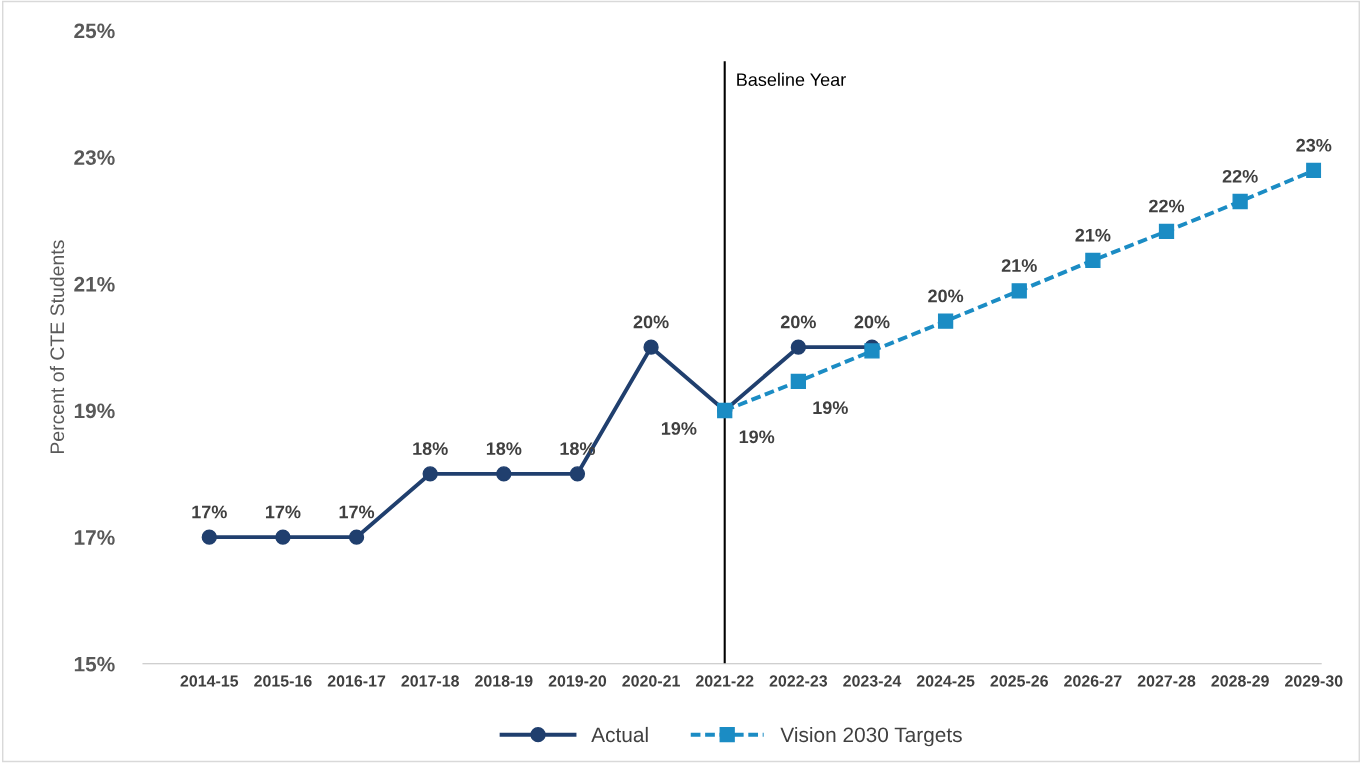  Describe the element at coordinates (1314, 681) in the screenshot. I see `x-tick-label: 2029-30` at that location.